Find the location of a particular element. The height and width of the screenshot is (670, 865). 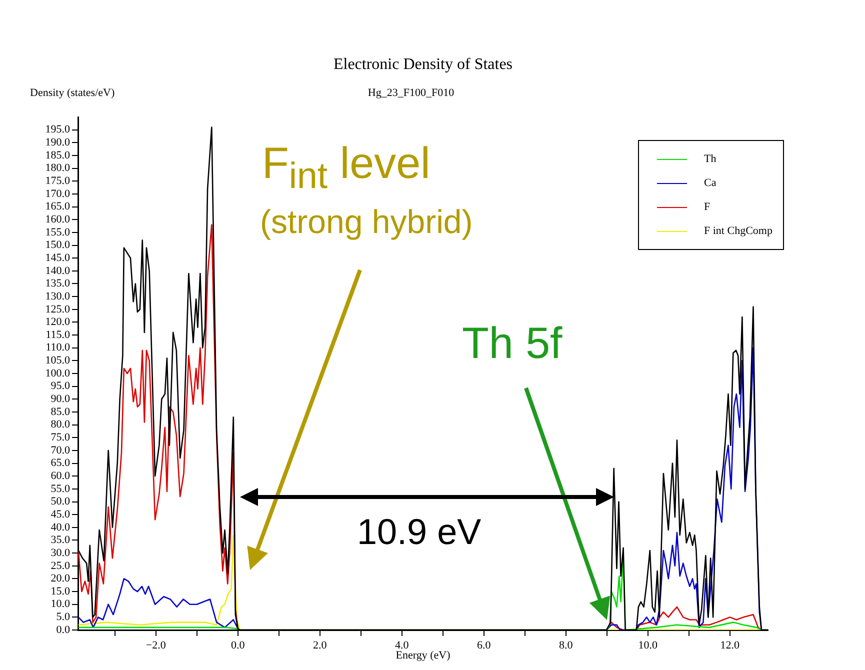

y-tick-label: 50.0 is located at coordinates (60, 502).